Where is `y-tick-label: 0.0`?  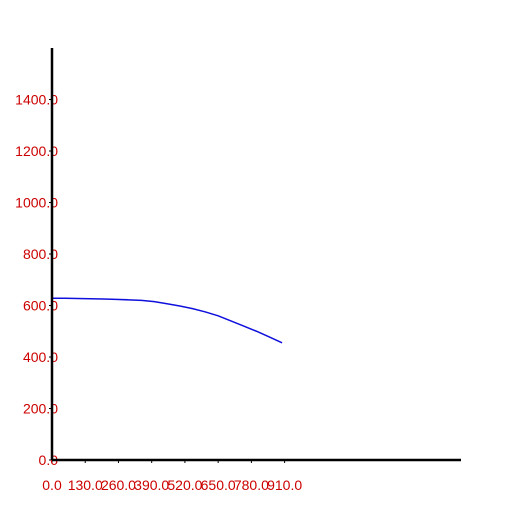 y-tick-label: 0.0 is located at coordinates (49, 460).